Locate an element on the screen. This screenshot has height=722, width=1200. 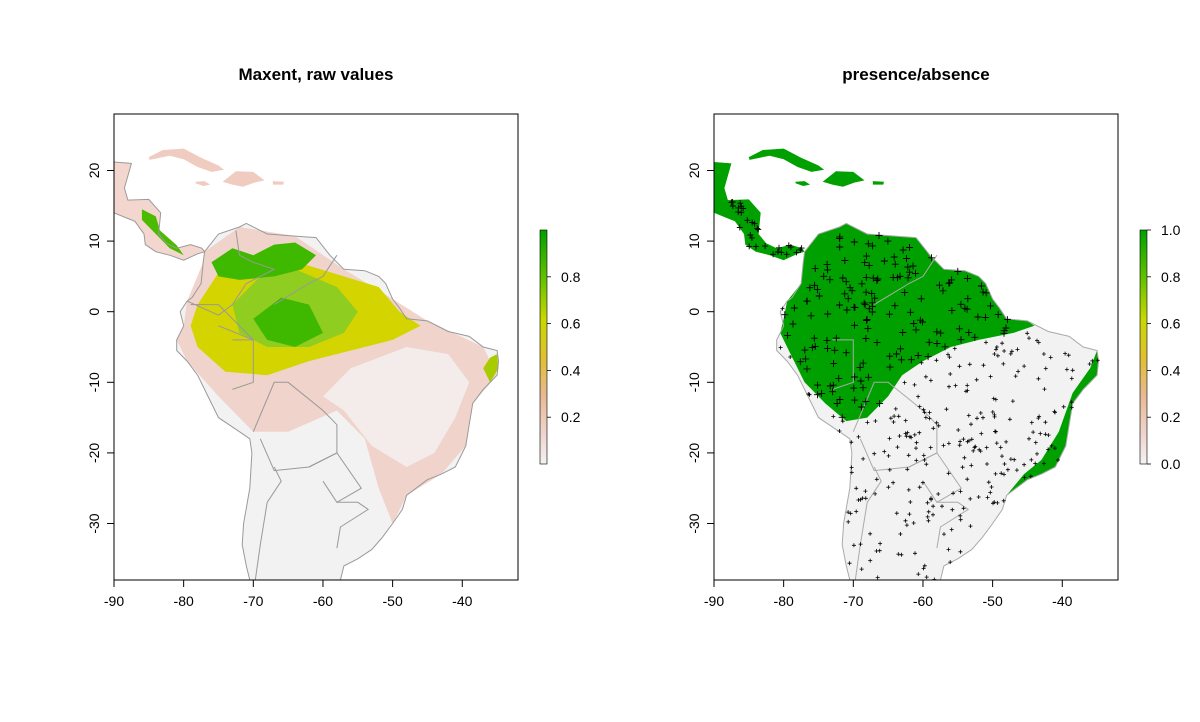
left-northern-green-zone is located at coordinates (263, 261).